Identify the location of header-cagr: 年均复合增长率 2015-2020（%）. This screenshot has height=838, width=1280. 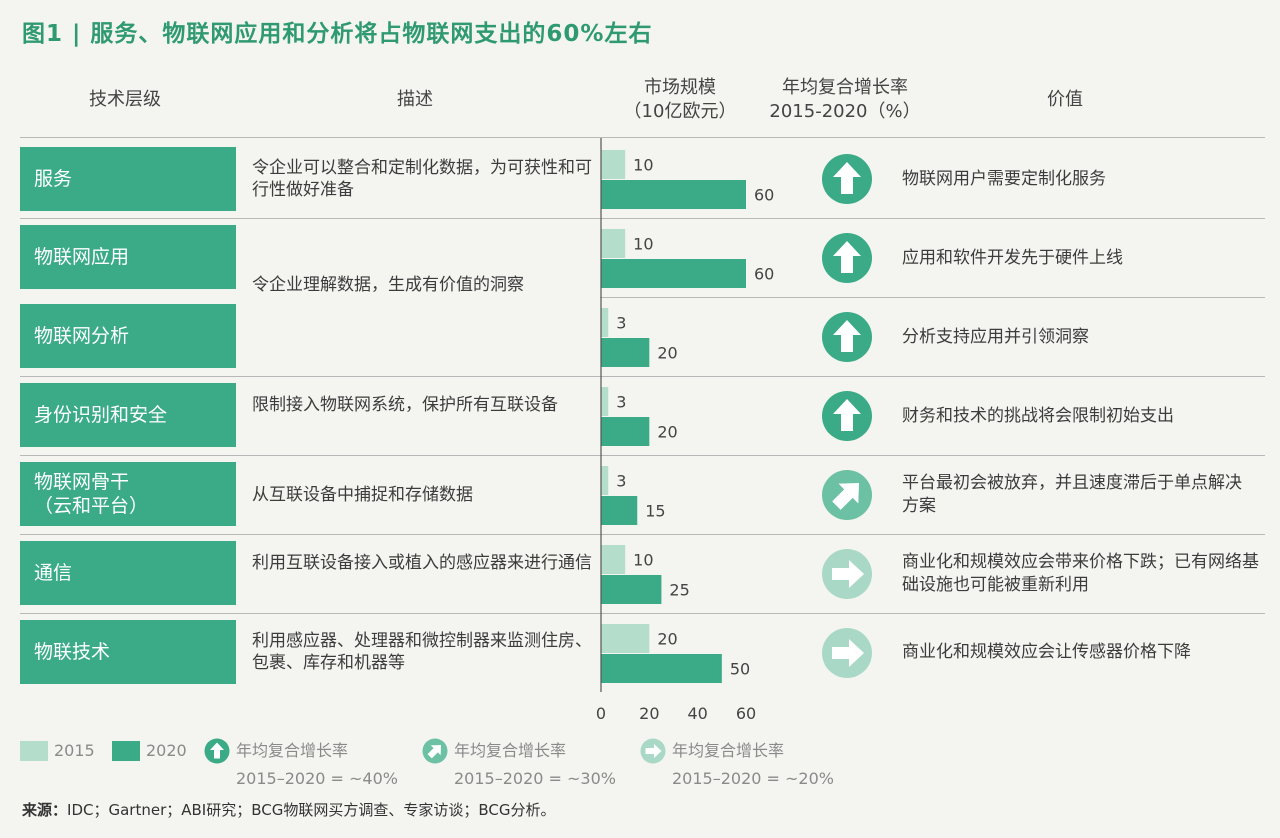
(845, 101).